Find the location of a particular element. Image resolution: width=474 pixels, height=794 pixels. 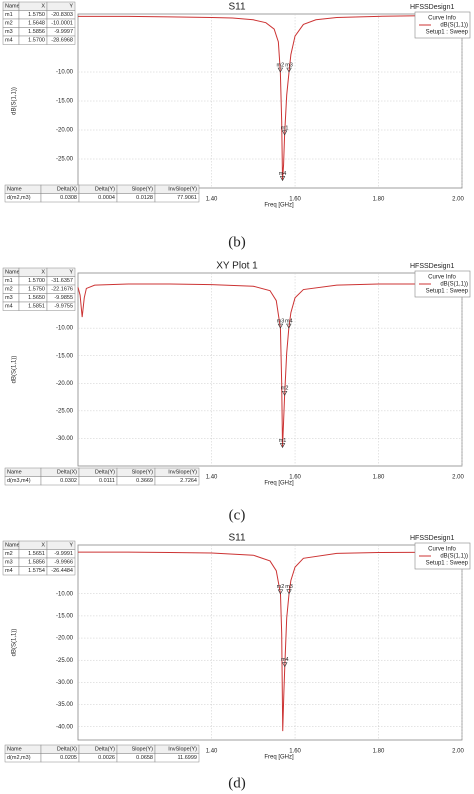

y-tick-label: -15.00 is located at coordinates (65, 356).